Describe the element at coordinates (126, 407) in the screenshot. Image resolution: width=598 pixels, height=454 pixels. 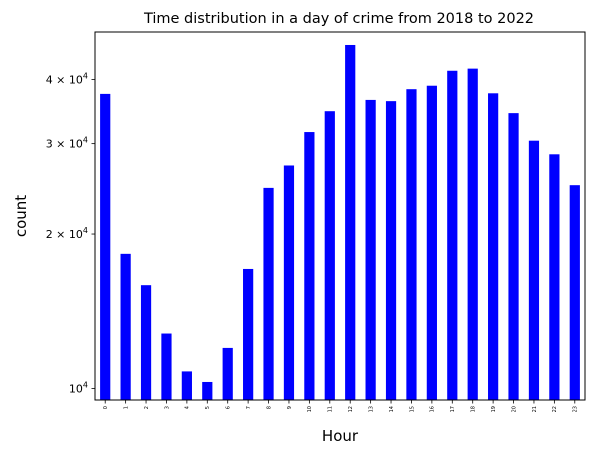
I see `x-tick-label: 1` at that location.